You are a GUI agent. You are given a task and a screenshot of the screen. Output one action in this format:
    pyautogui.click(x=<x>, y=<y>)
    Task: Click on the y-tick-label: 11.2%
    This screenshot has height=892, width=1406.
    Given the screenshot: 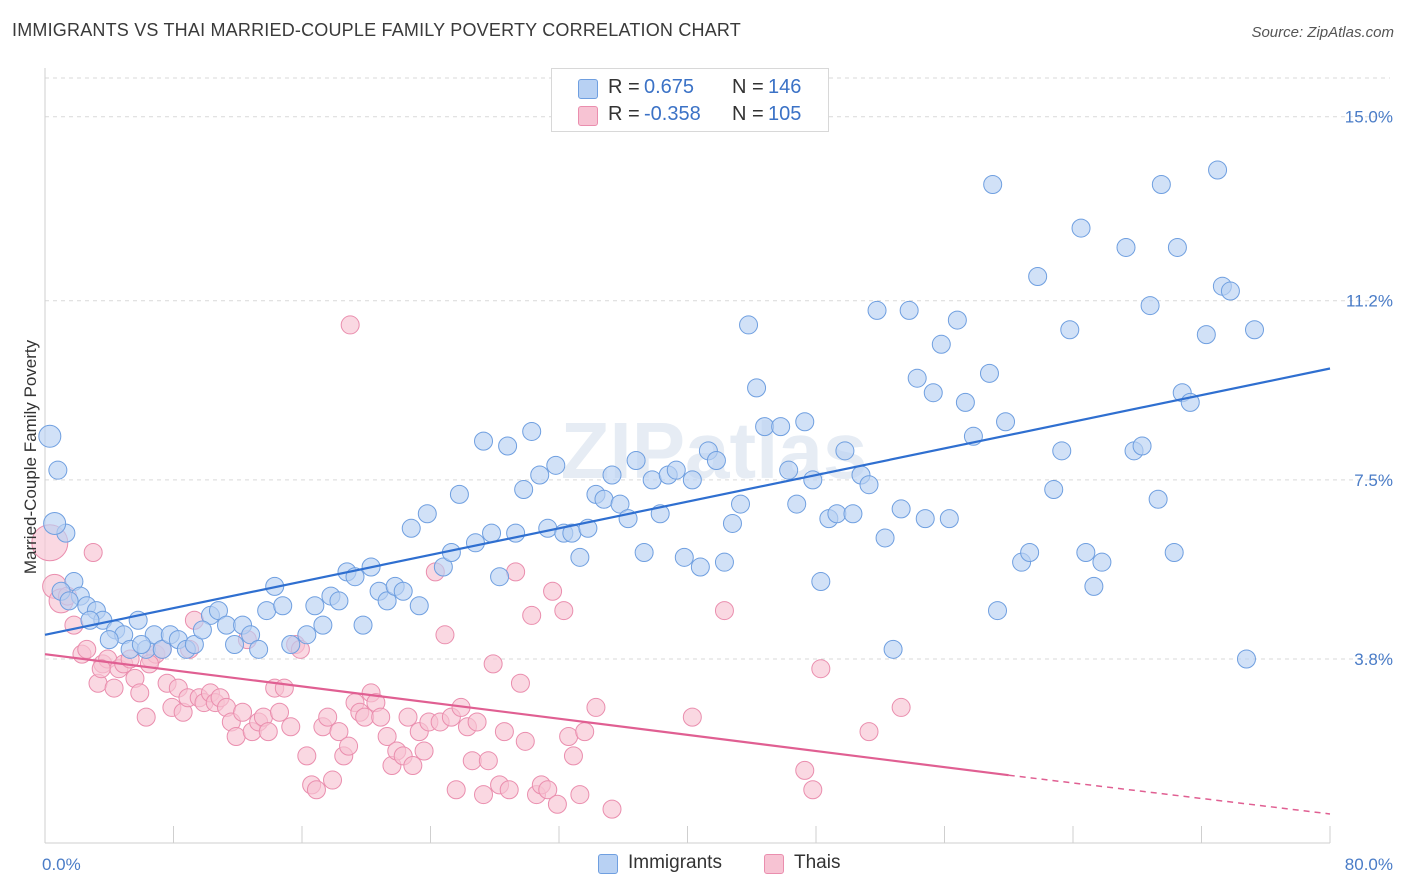 What is the action you would take?
    pyautogui.click(x=1369, y=301)
    